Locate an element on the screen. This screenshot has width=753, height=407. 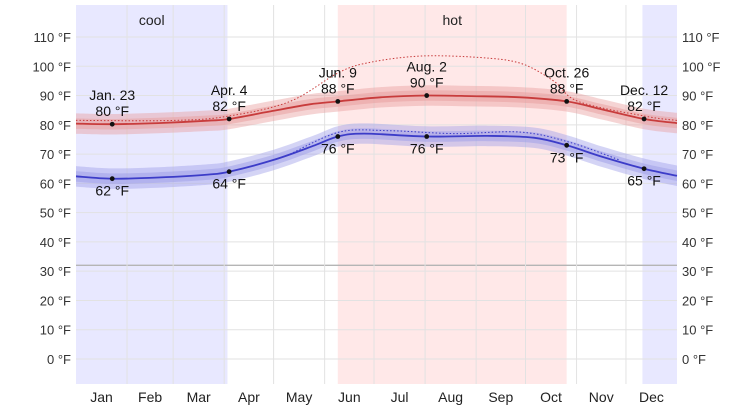
y-tick-left-70: 70 °F is located at coordinates (55, 154).